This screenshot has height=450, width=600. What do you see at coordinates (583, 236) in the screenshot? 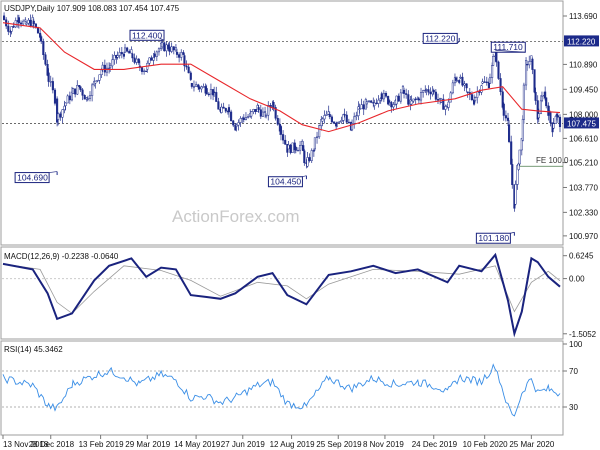
I see `price-tick-label: 100.970` at bounding box center [583, 236].